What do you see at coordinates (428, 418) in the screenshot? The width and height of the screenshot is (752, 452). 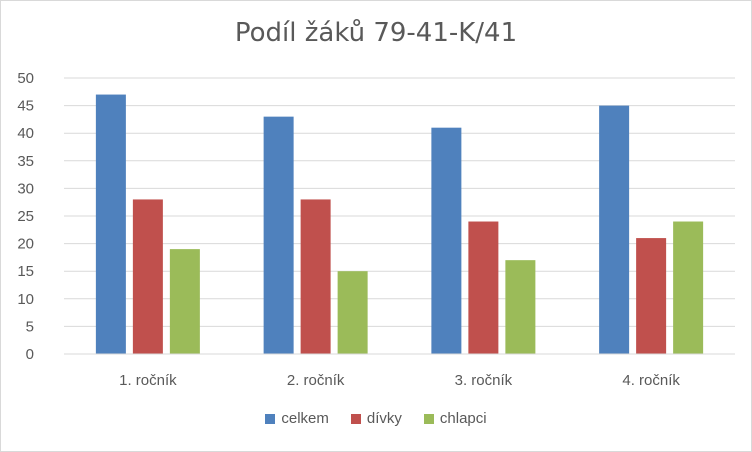 I see `legend-swatch-chlapci` at bounding box center [428, 418].